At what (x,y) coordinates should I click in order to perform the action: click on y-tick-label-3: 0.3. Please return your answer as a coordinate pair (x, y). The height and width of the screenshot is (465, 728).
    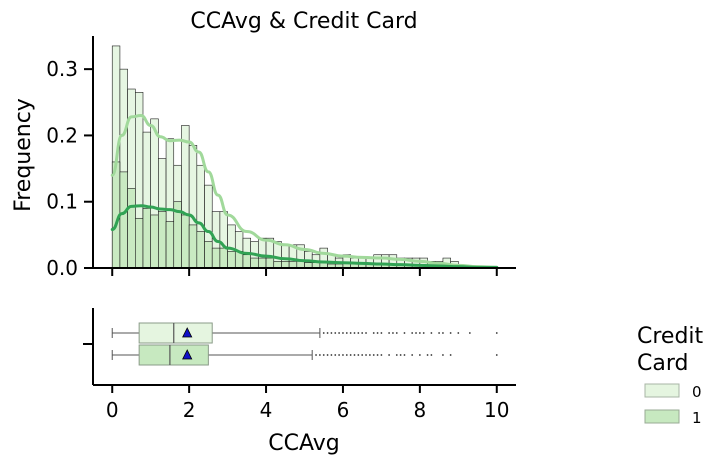
    Looking at the image, I should click on (62, 69).